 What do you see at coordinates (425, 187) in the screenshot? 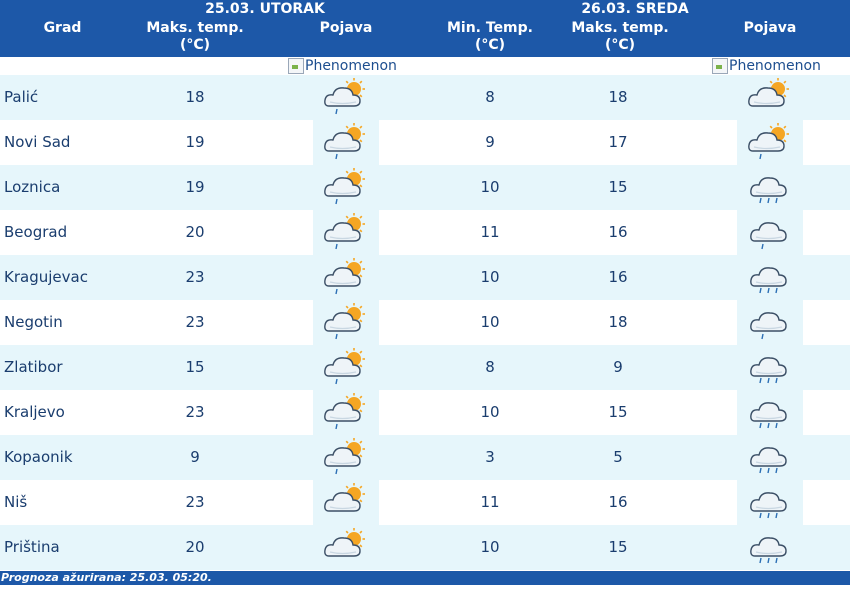
I see `table-row: Loznica 19 10 15` at bounding box center [425, 187].